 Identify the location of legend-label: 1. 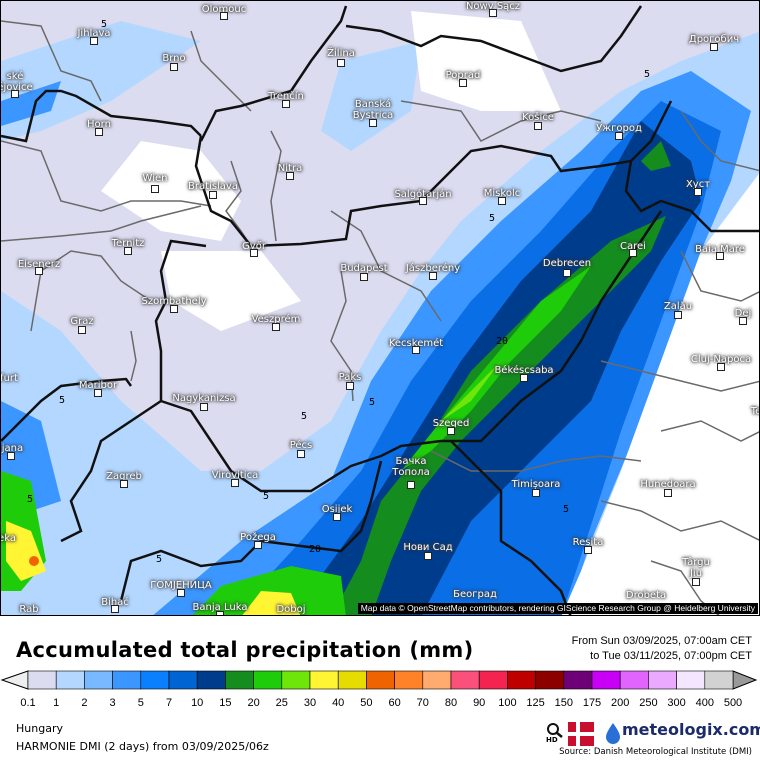
(56, 703).